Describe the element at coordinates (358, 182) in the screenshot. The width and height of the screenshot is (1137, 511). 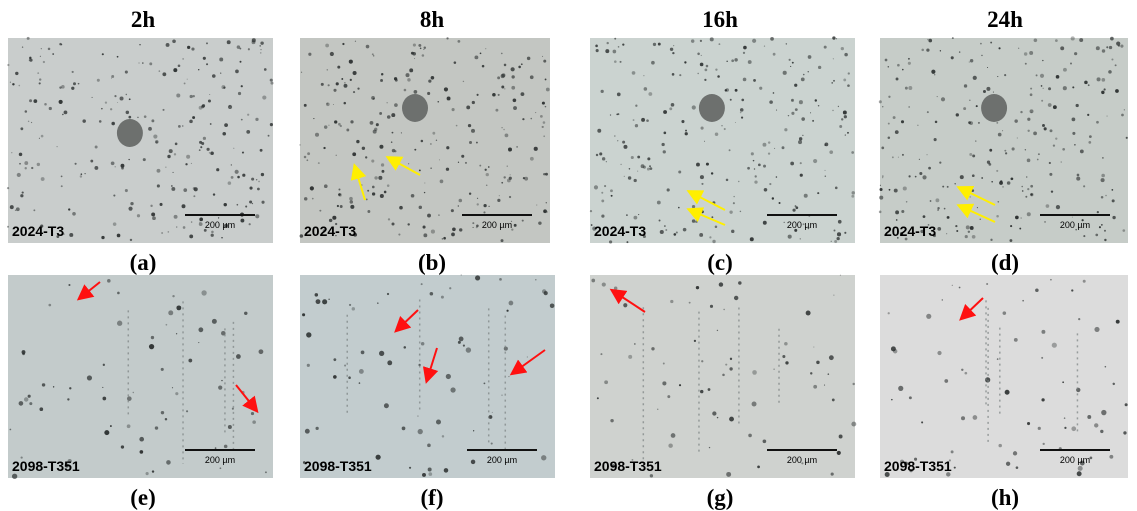
I see `arrow` at that location.